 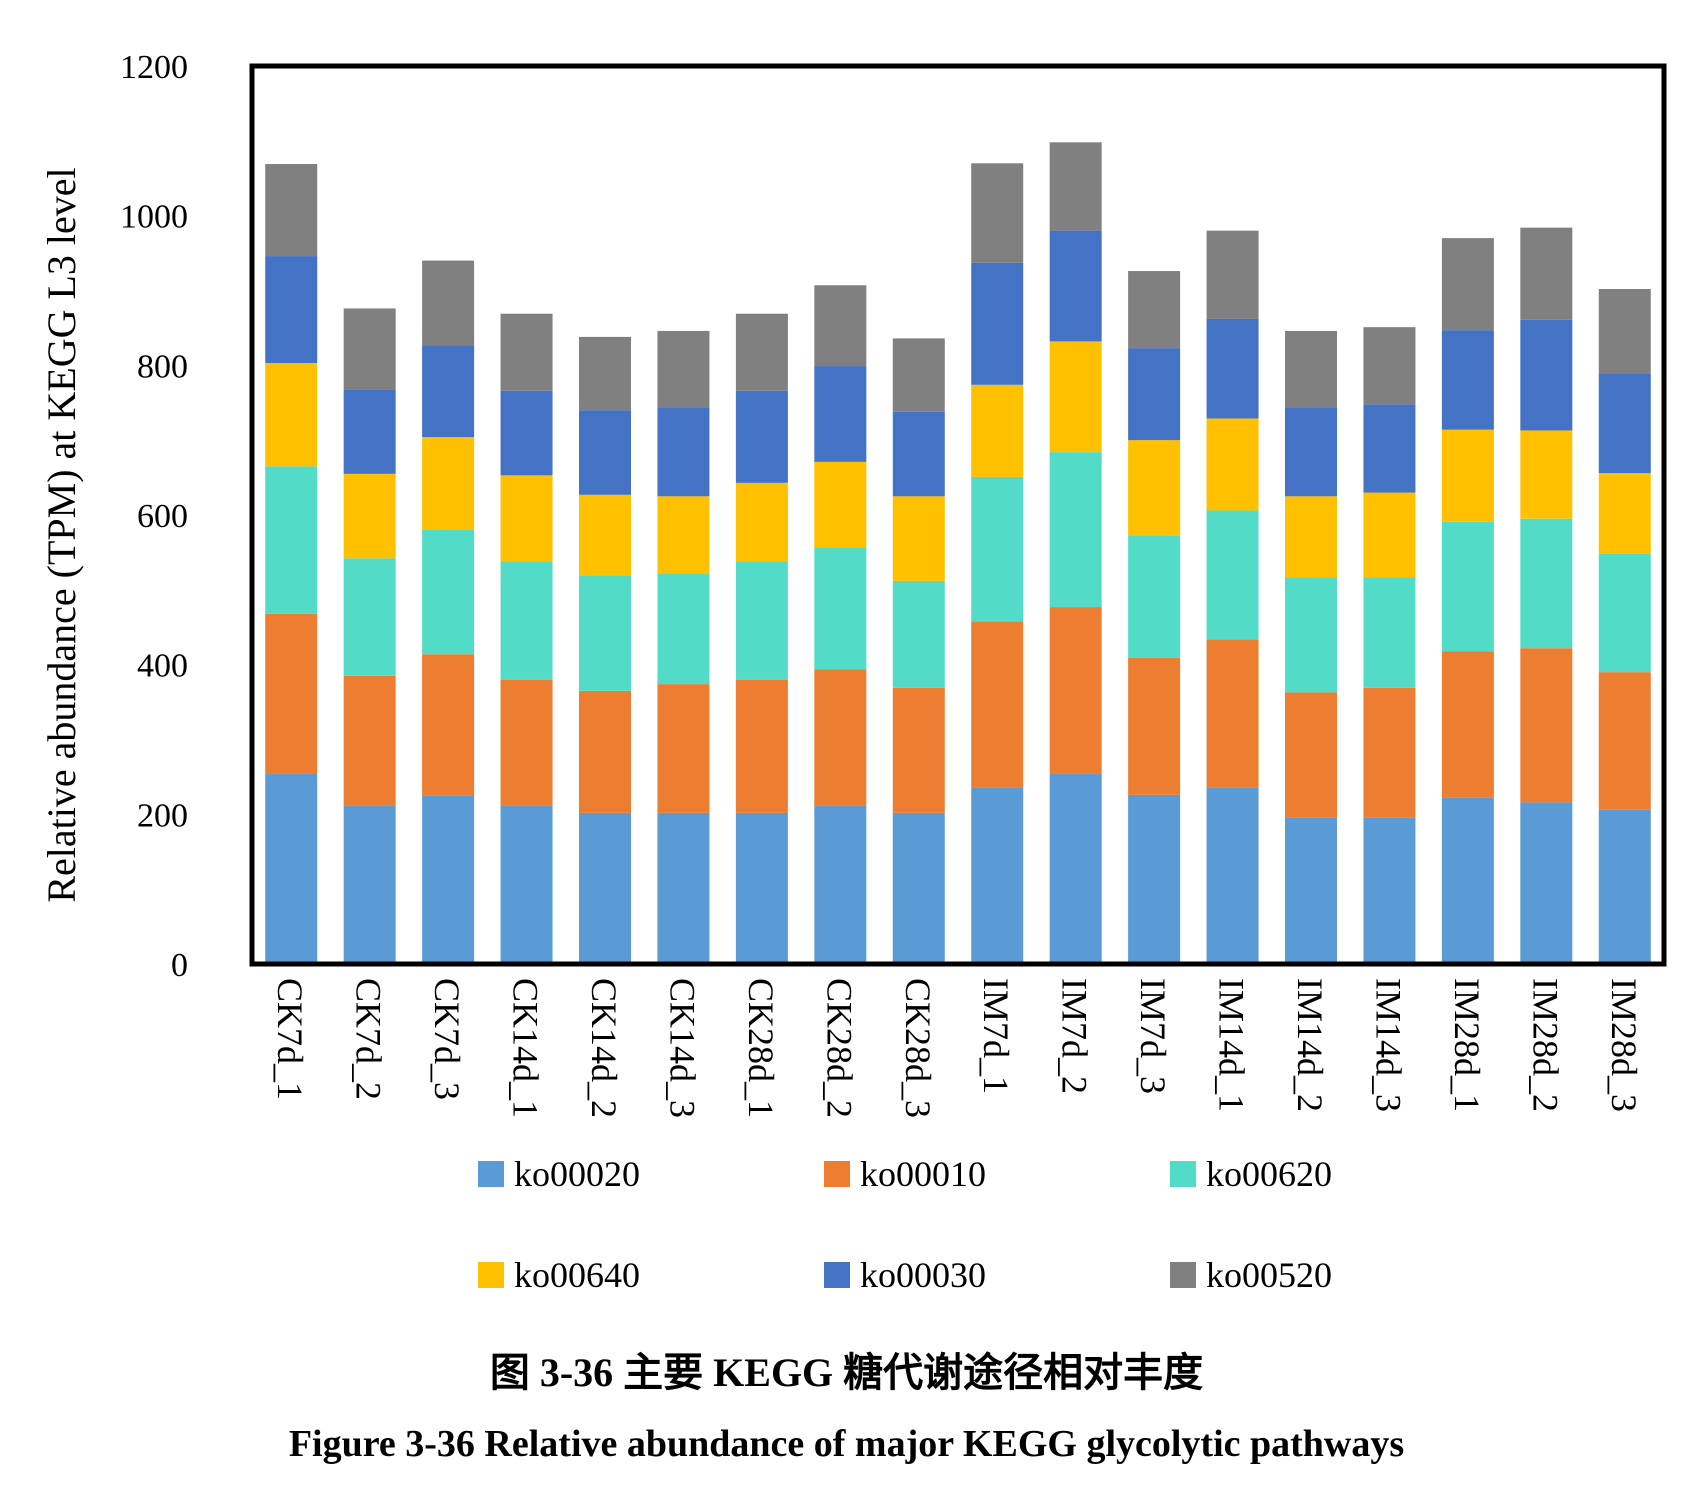 What do you see at coordinates (1269, 1174) in the screenshot?
I see `legend-label-ko00620: ko00620` at bounding box center [1269, 1174].